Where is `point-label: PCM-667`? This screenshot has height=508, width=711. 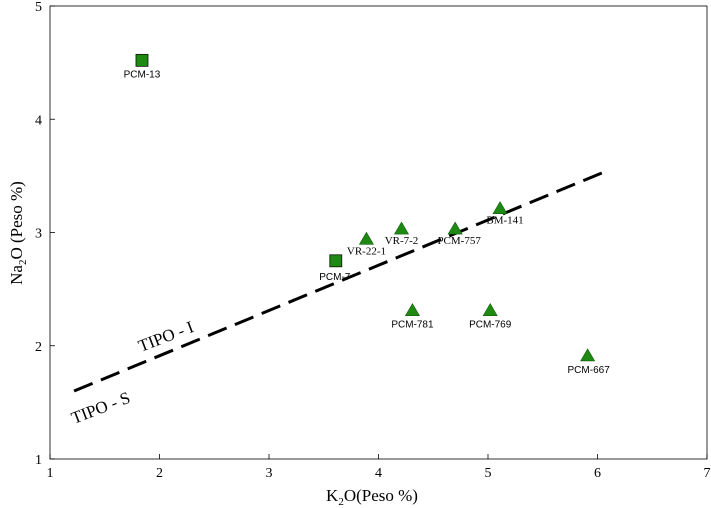
point-label: PCM-667 is located at coordinates (589, 370).